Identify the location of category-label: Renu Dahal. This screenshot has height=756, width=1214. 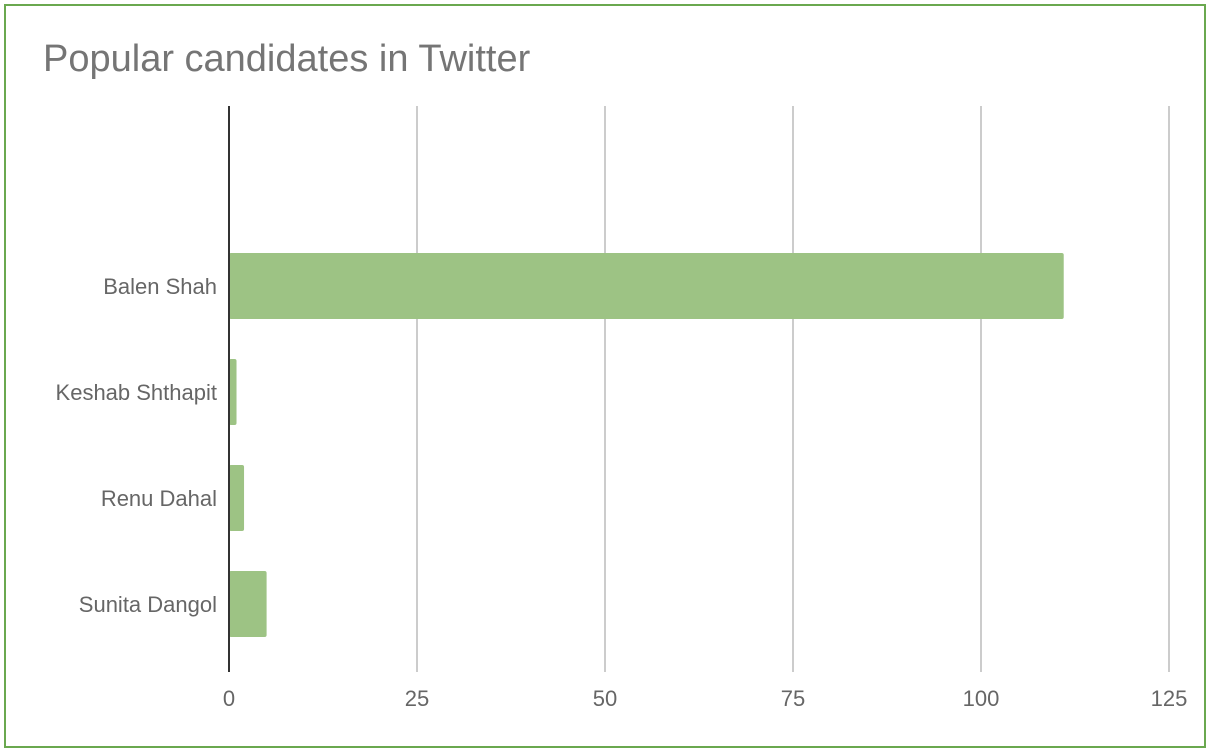
(159, 498).